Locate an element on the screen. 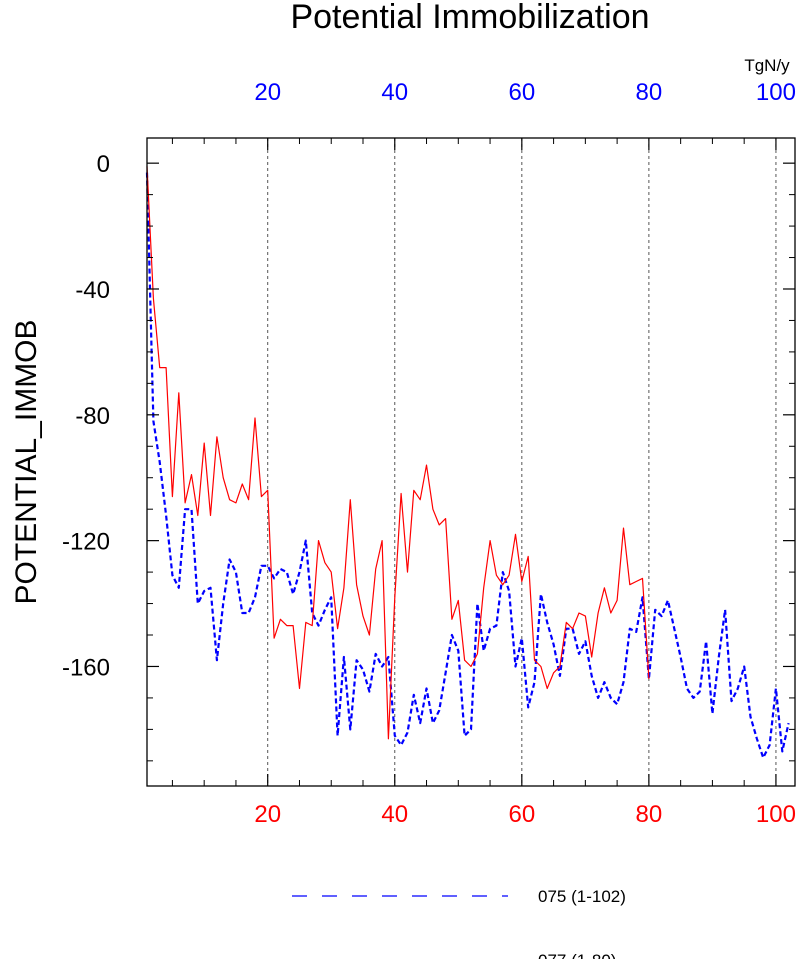  y-tick-label: 0 is located at coordinates (103, 164).